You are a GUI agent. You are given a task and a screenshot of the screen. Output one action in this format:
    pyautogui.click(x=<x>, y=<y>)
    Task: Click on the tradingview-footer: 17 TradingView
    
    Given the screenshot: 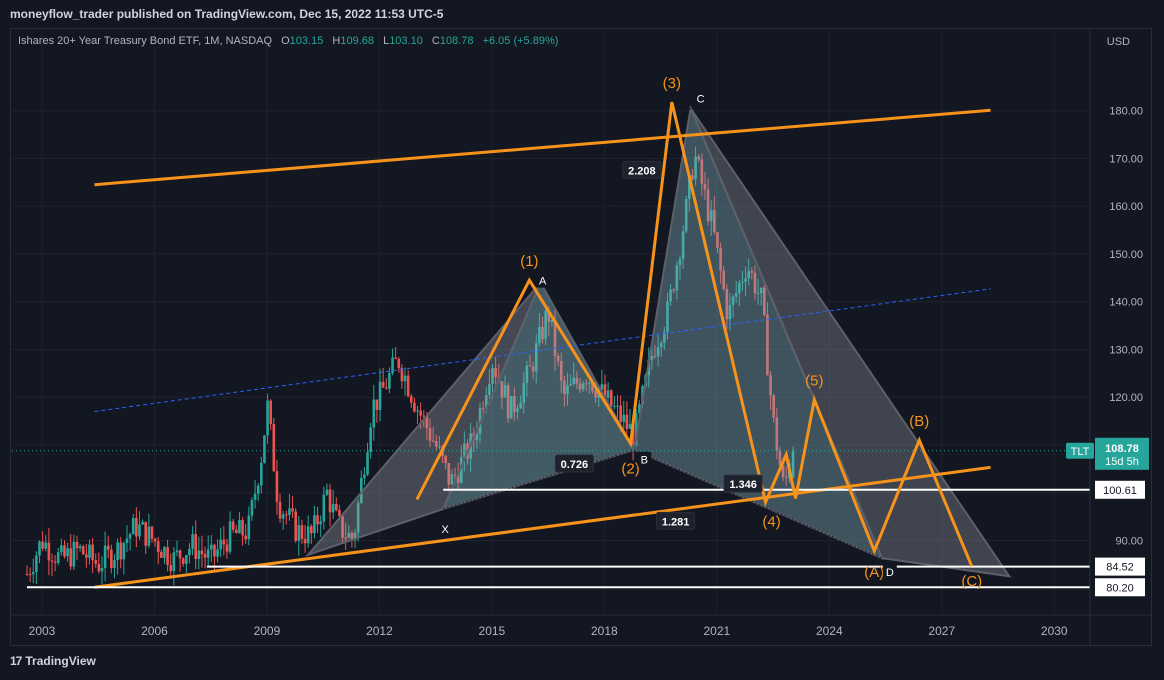 What is the action you would take?
    pyautogui.click(x=53, y=661)
    